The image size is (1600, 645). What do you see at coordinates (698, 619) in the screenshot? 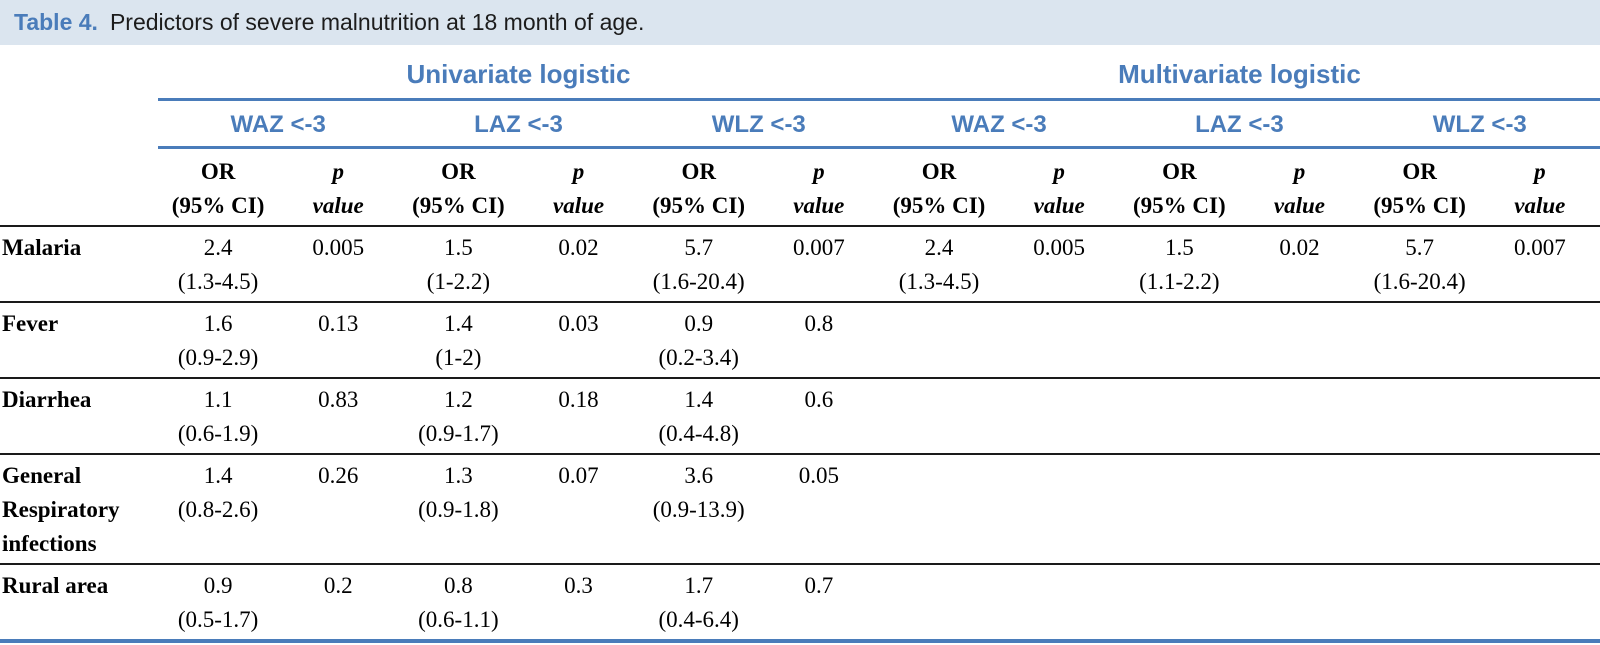
I see `ci-value: (0.4-6.4)` at bounding box center [698, 619].